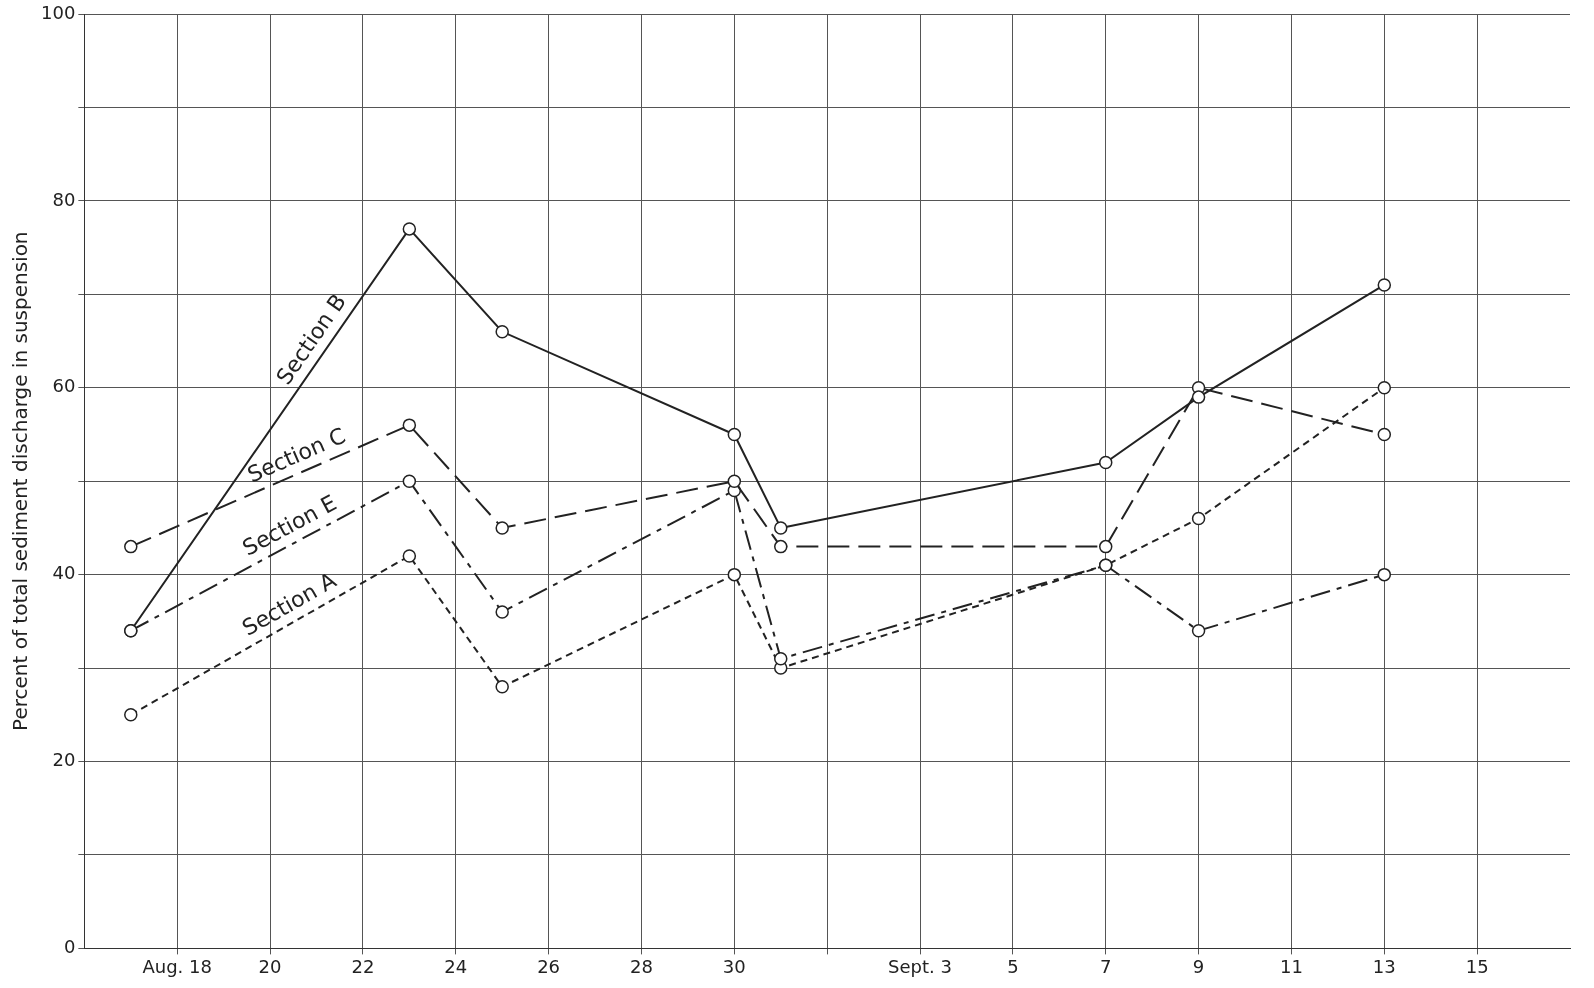 This screenshot has width=1594, height=988. What do you see at coordinates (549, 966) in the screenshot?
I see `x-tick-label: 26` at bounding box center [549, 966].